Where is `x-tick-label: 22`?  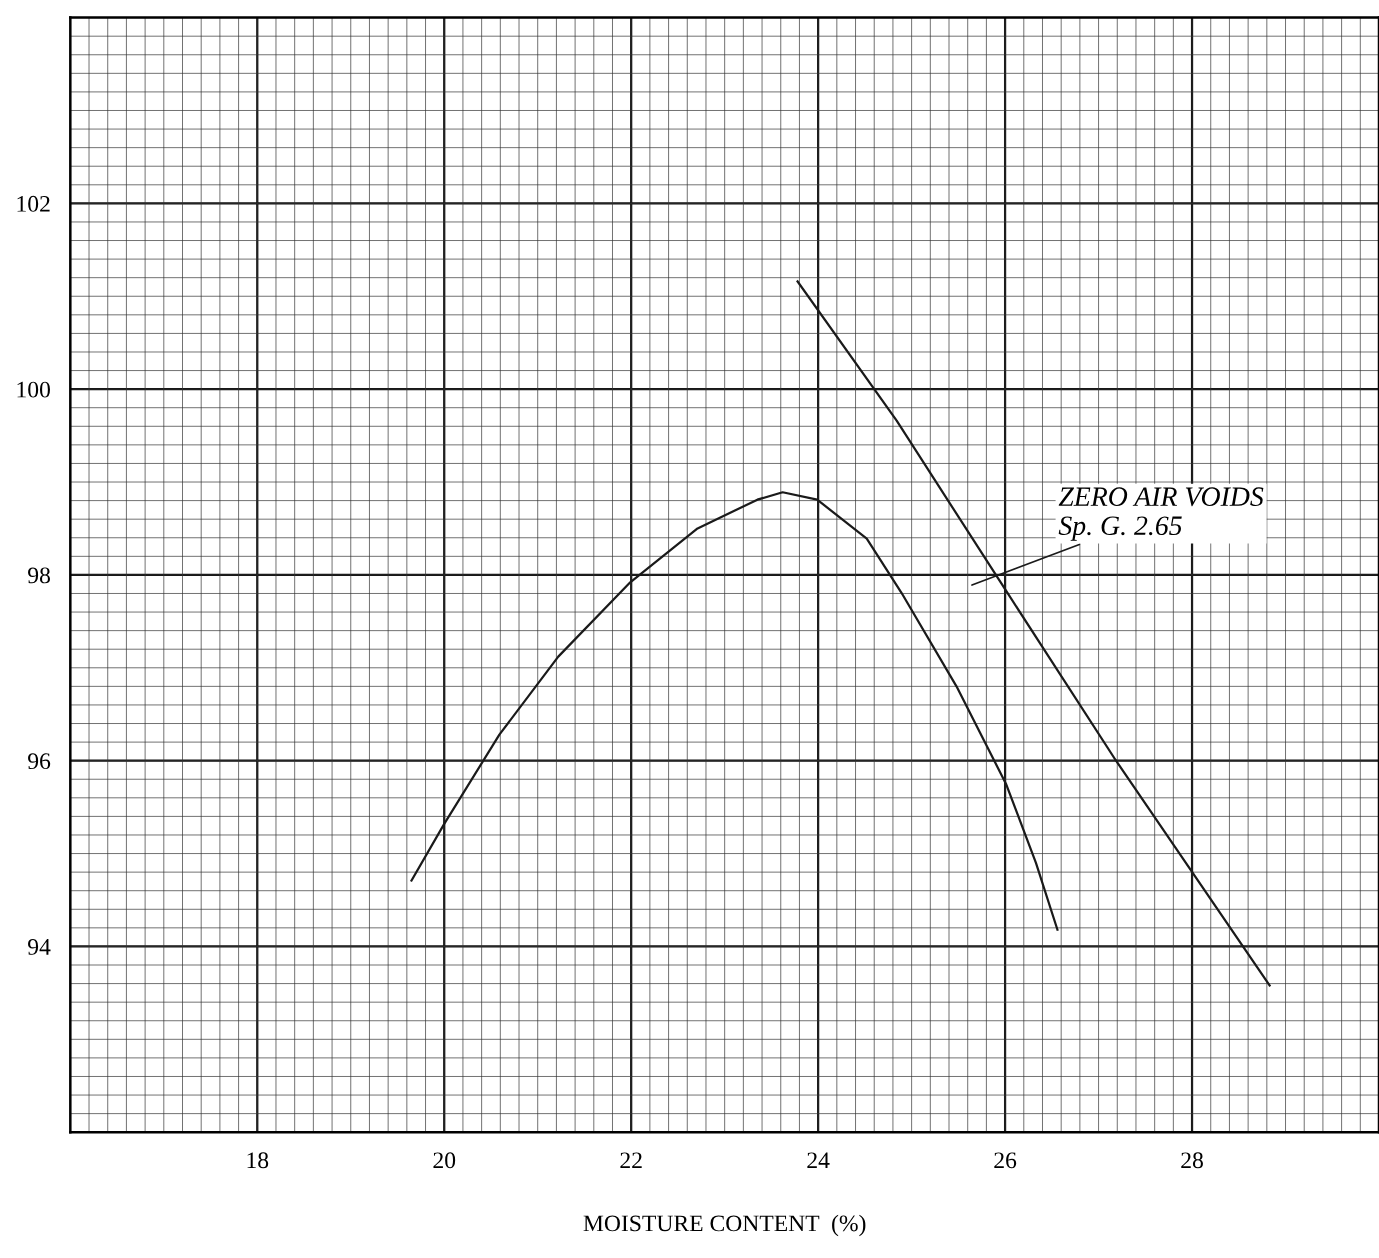
x-tick-label: 22 is located at coordinates (631, 1160).